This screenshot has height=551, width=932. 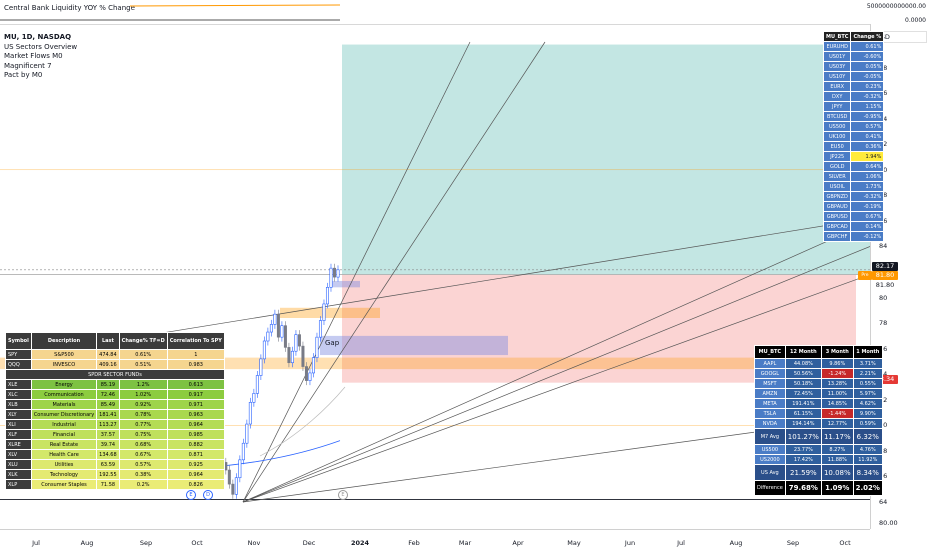 I want to click on fx-symbol: GBPNZD, so click(x=837, y=196).